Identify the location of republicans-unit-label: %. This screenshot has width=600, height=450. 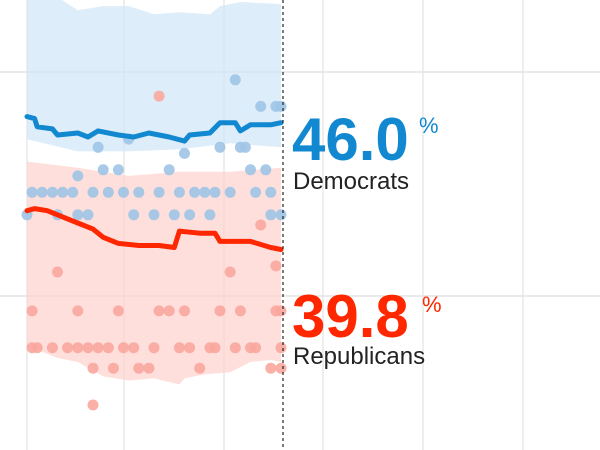
(432, 304).